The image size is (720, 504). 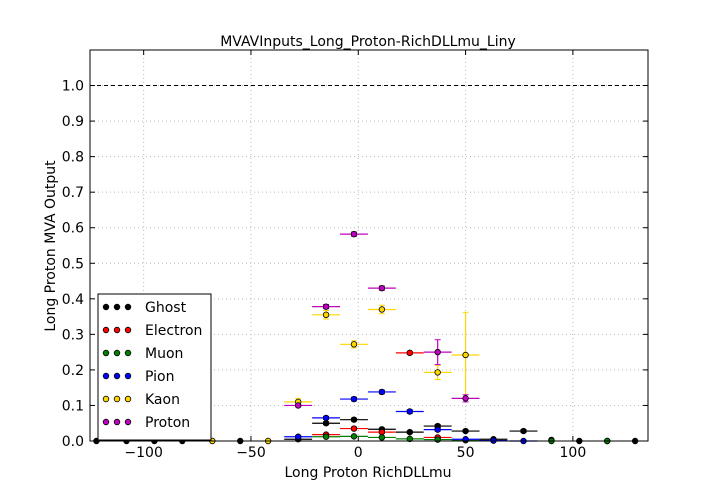 I want to click on x-tick-label: 50, so click(x=466, y=453).